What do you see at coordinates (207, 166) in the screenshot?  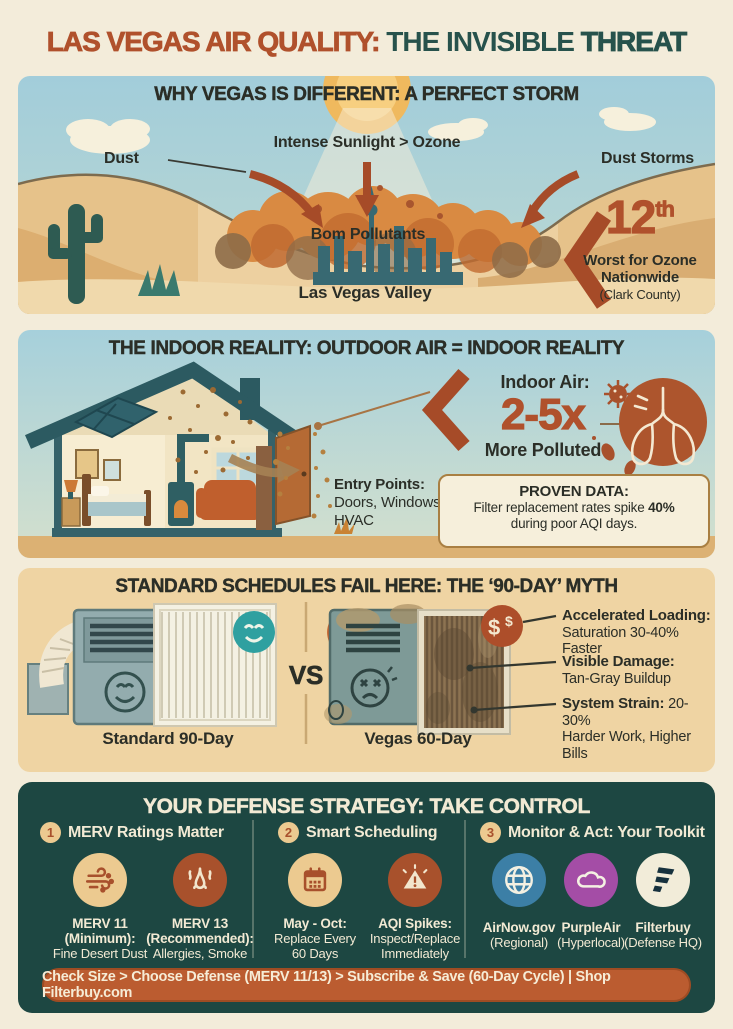 I see `dust-connector-line` at bounding box center [207, 166].